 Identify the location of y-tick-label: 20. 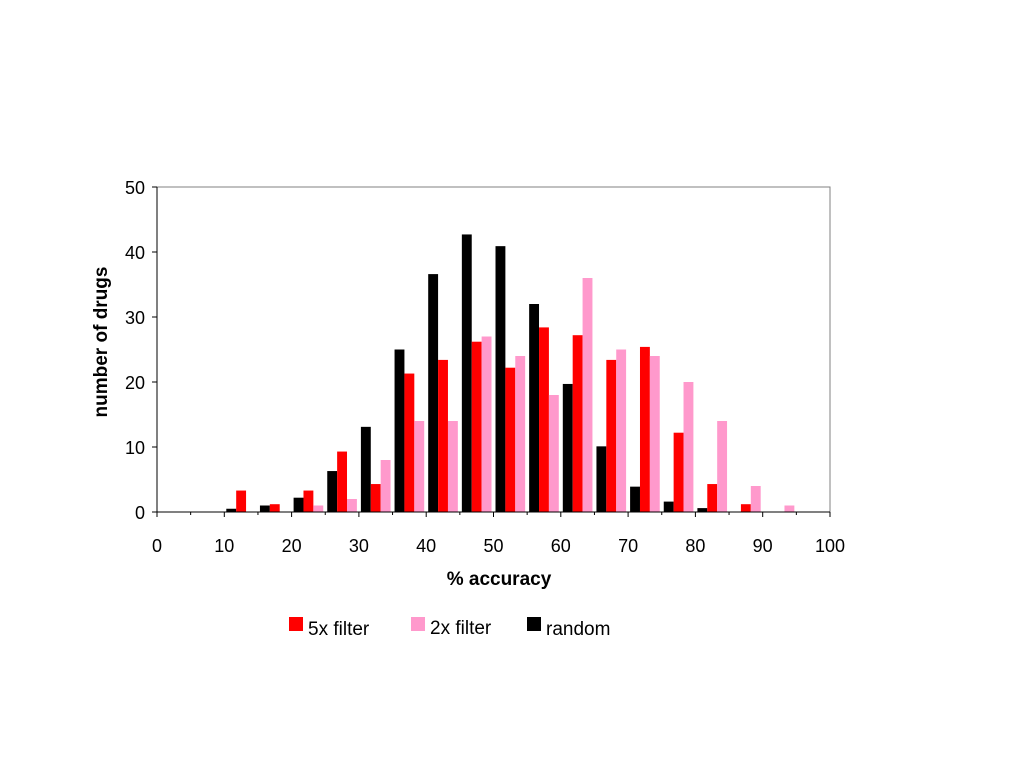
(135, 383).